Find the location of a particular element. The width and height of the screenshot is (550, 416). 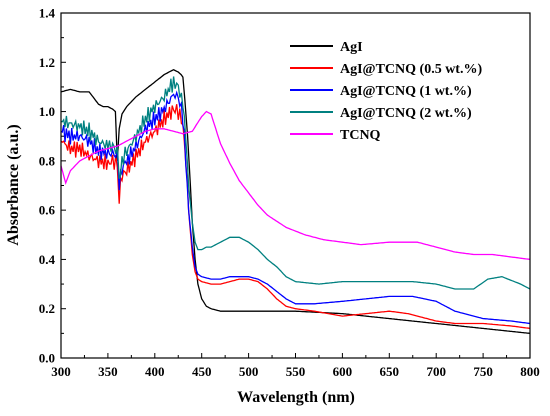

legend-label: TCNQ is located at coordinates (360, 135).